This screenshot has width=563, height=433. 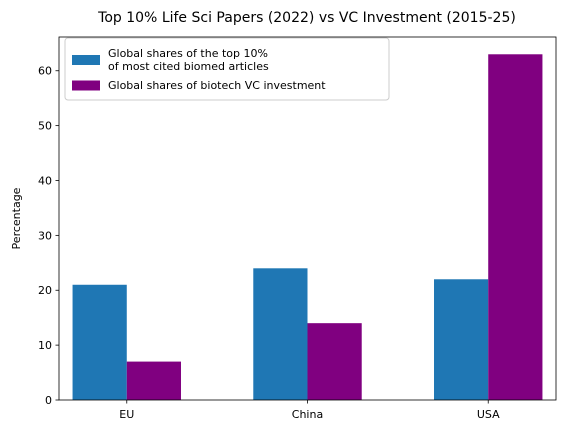 What do you see at coordinates (45, 290) in the screenshot?
I see `y-tick-label: 20` at bounding box center [45, 290].